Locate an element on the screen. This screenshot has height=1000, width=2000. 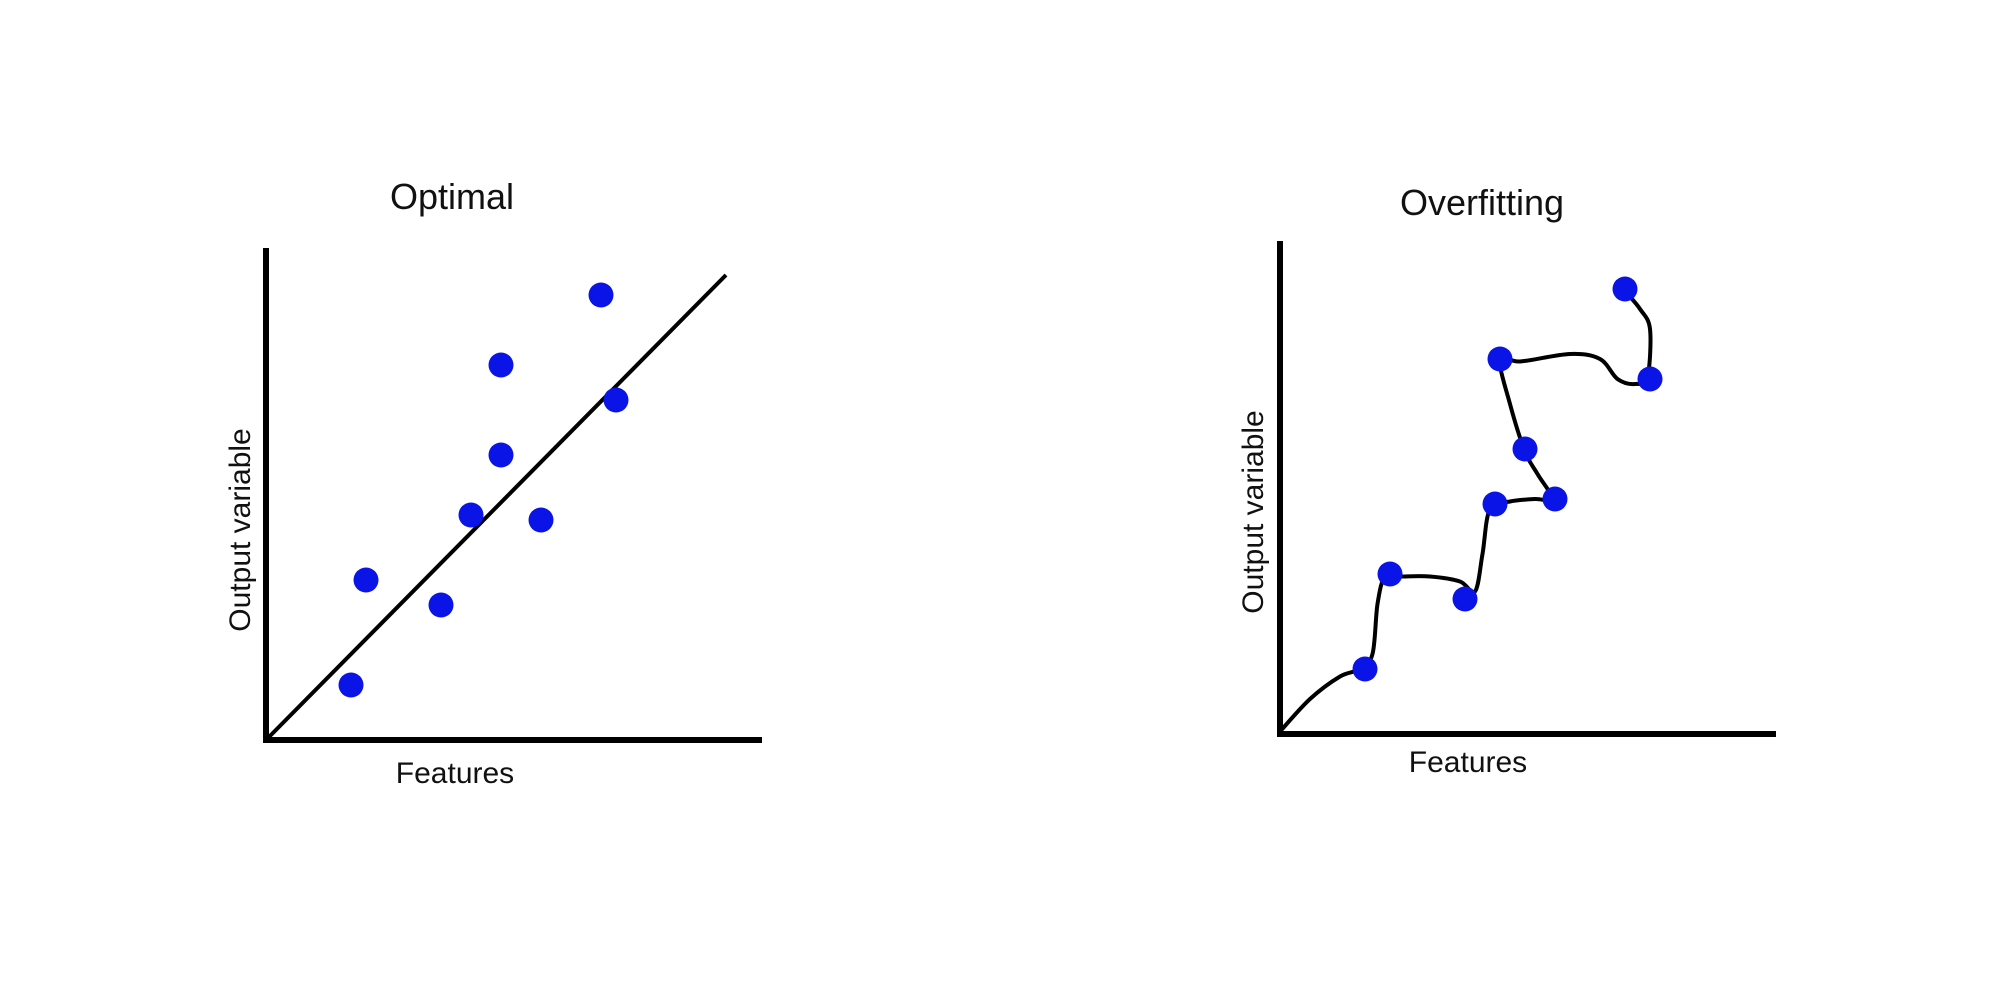
overfitting-title: Overfitting is located at coordinates (1482, 202).